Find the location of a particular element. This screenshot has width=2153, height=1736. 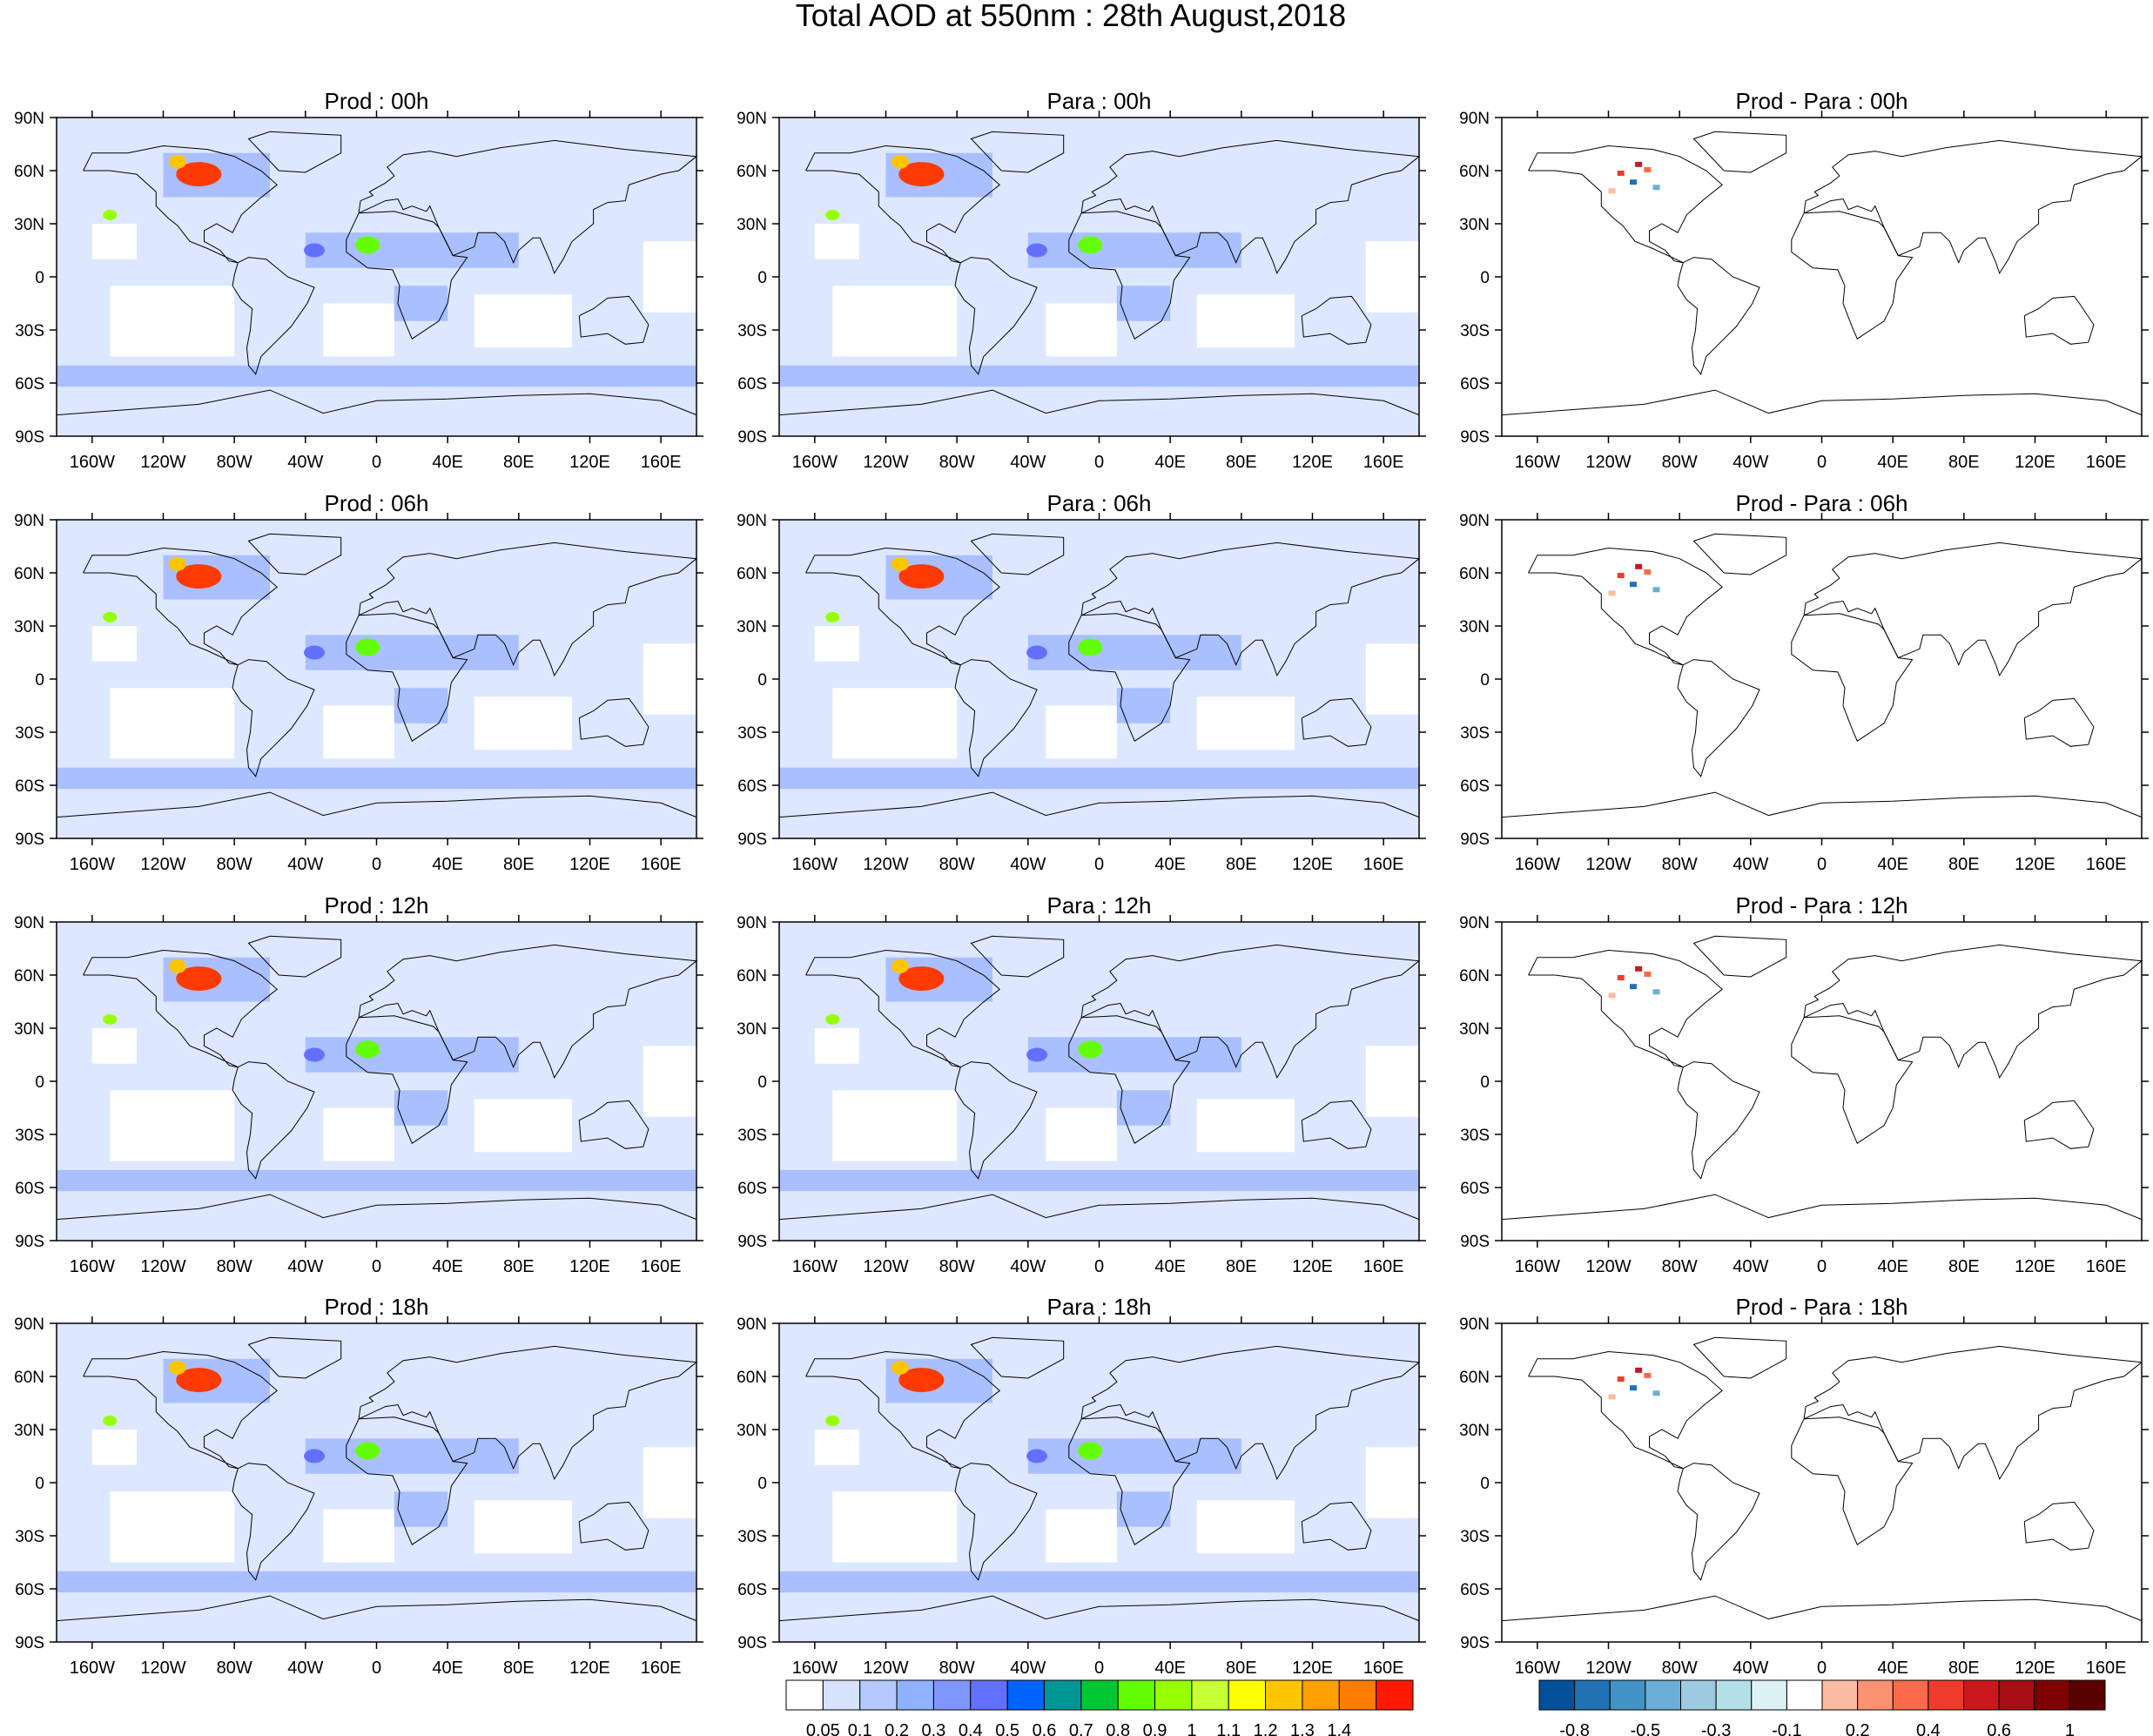

lon-tick-label: 40E is located at coordinates (447, 1266).